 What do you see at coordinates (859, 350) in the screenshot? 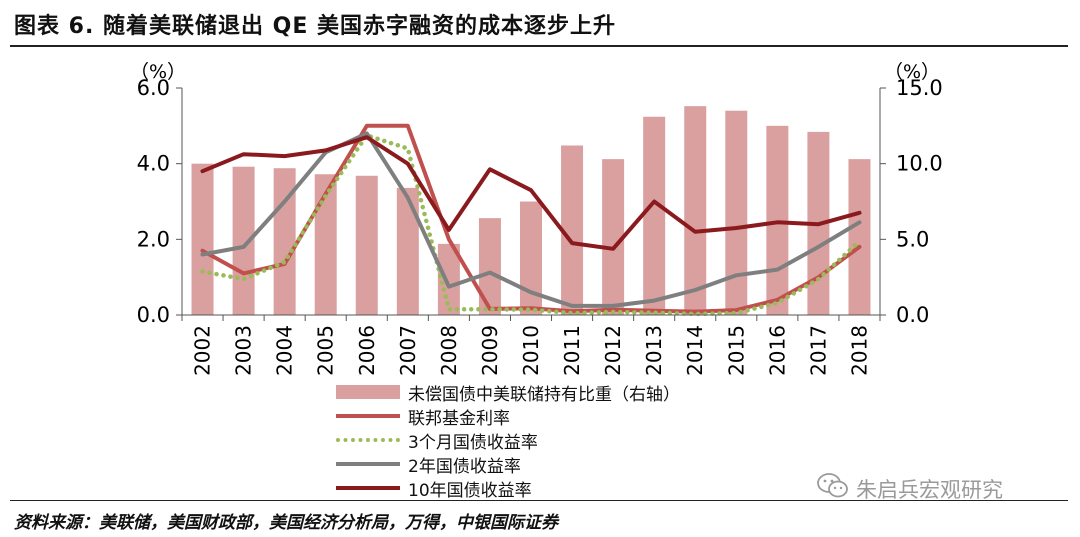
I see `x-tick-label: 2018` at bounding box center [859, 350].